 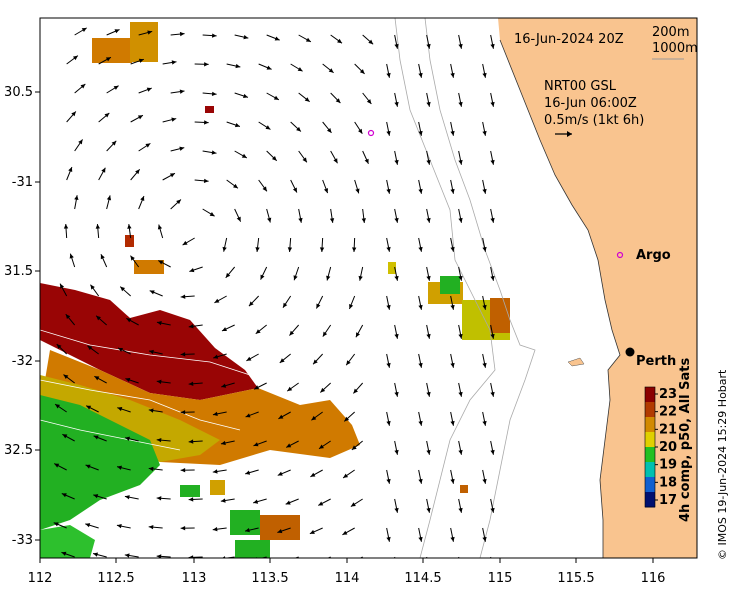 I want to click on colorbar-tick-label: 22, so click(x=668, y=412).